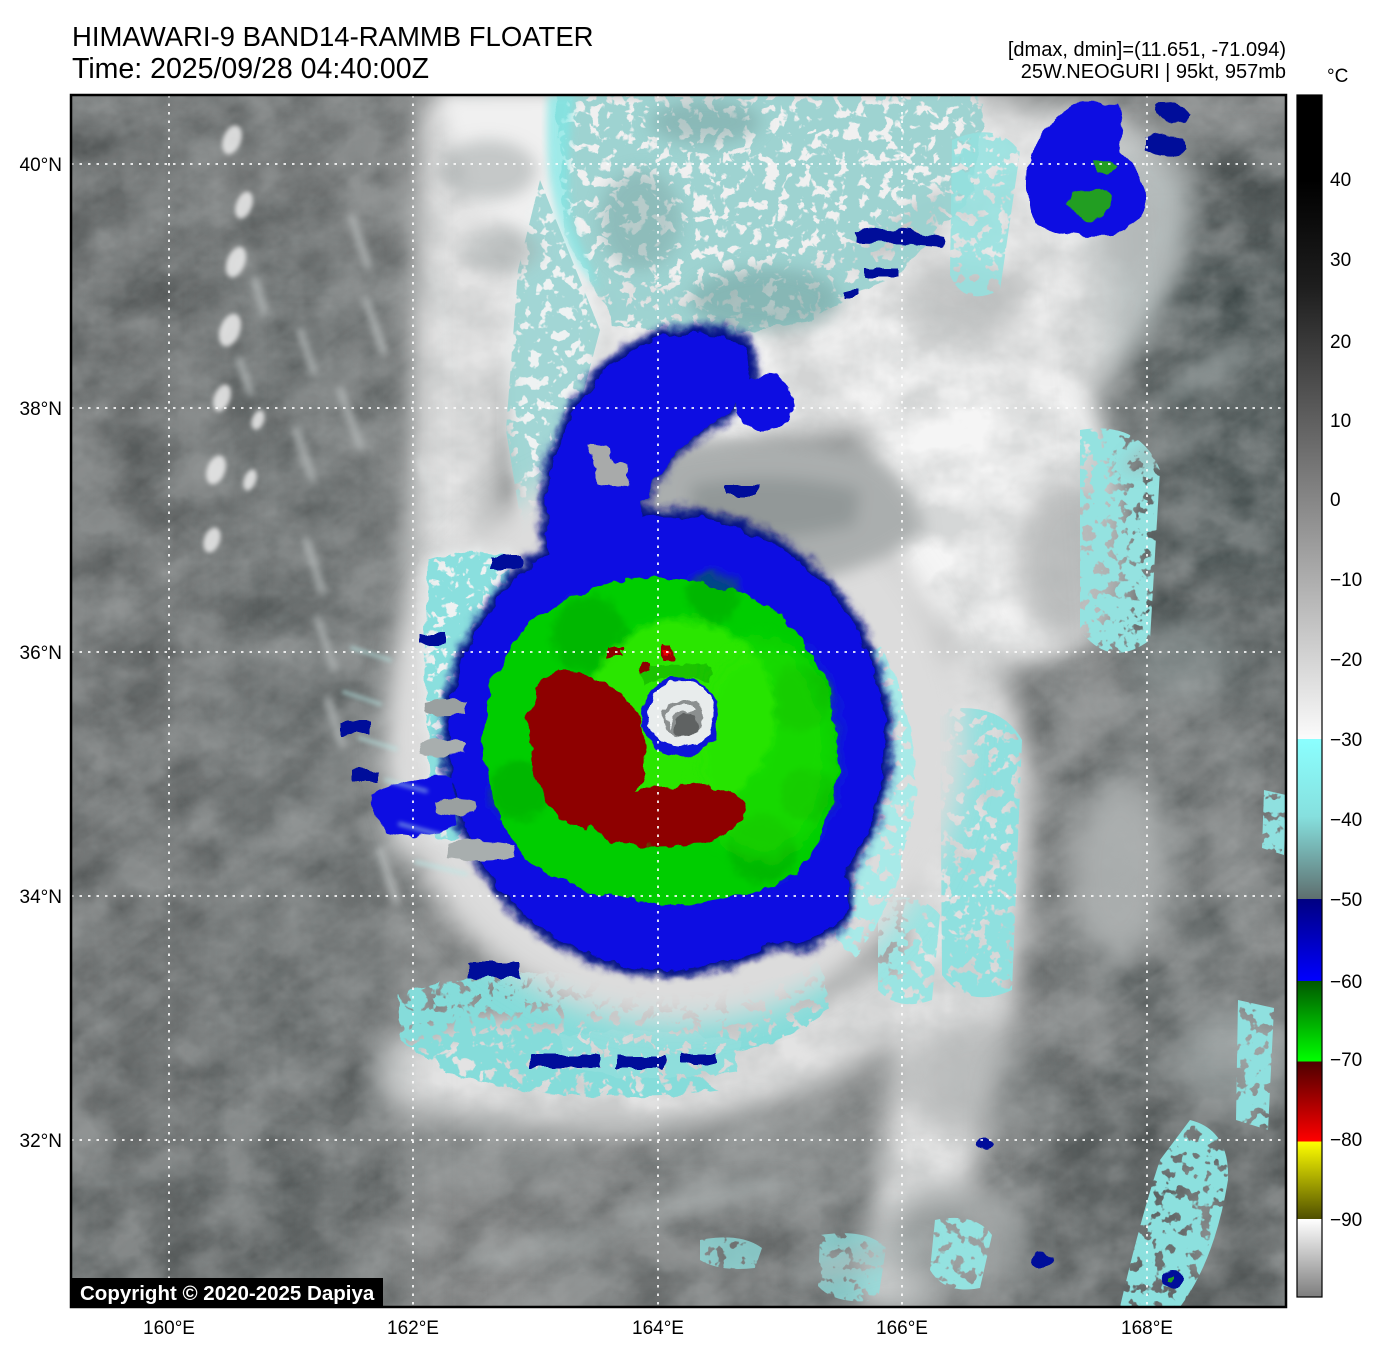 This screenshot has width=1389, height=1359. Describe the element at coordinates (1346, 900) in the screenshot. I see `svg-text: −50` at that location.